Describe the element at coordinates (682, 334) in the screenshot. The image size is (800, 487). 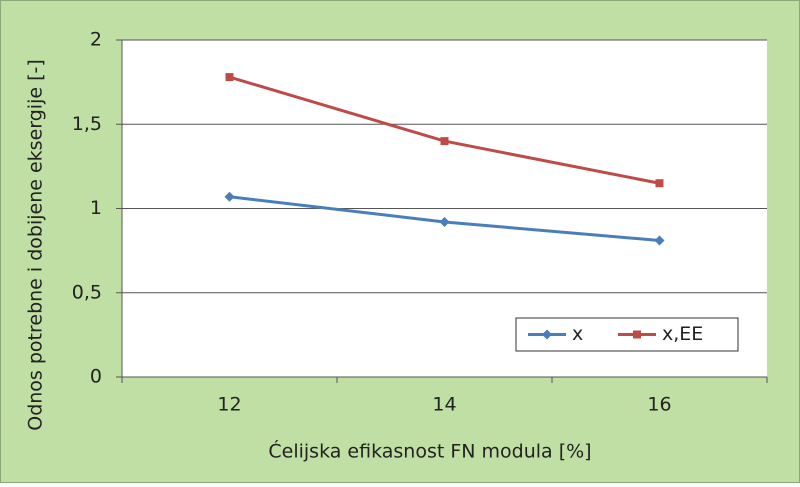
I see `legend-label: x,EE` at that location.